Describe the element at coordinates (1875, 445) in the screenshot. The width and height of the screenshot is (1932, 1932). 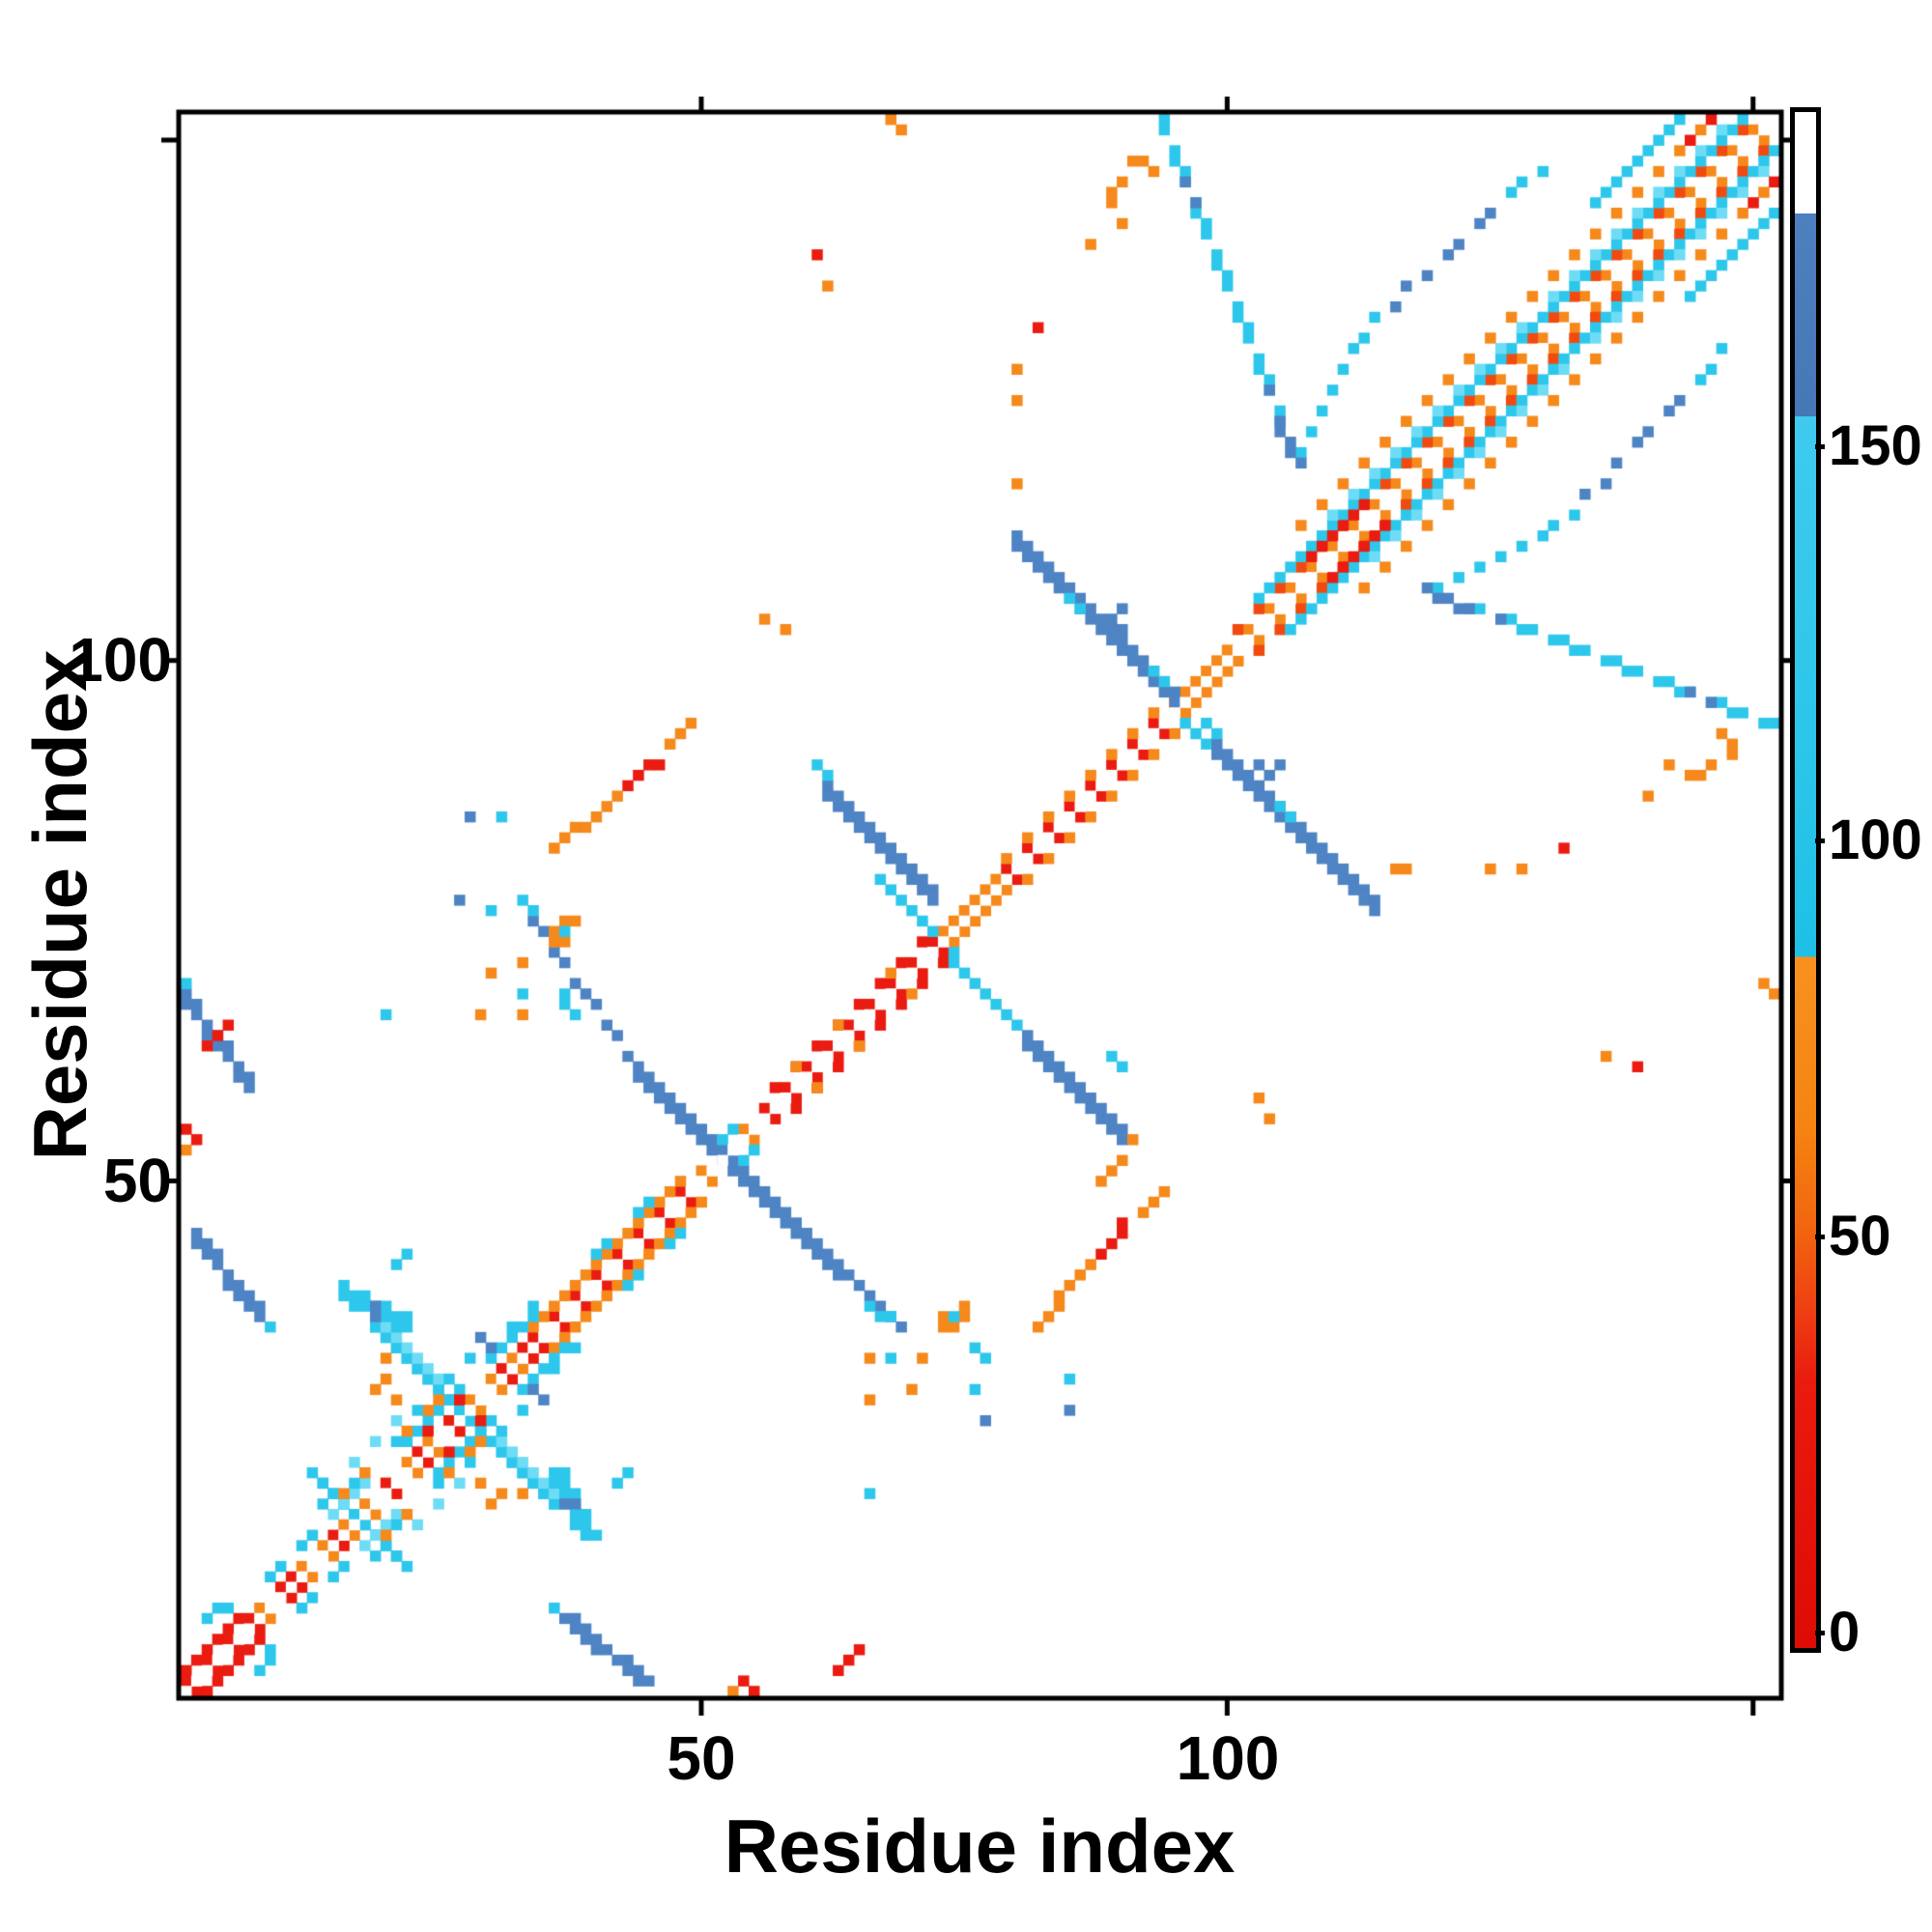
I see `colorbar-label-150: 150` at that location.